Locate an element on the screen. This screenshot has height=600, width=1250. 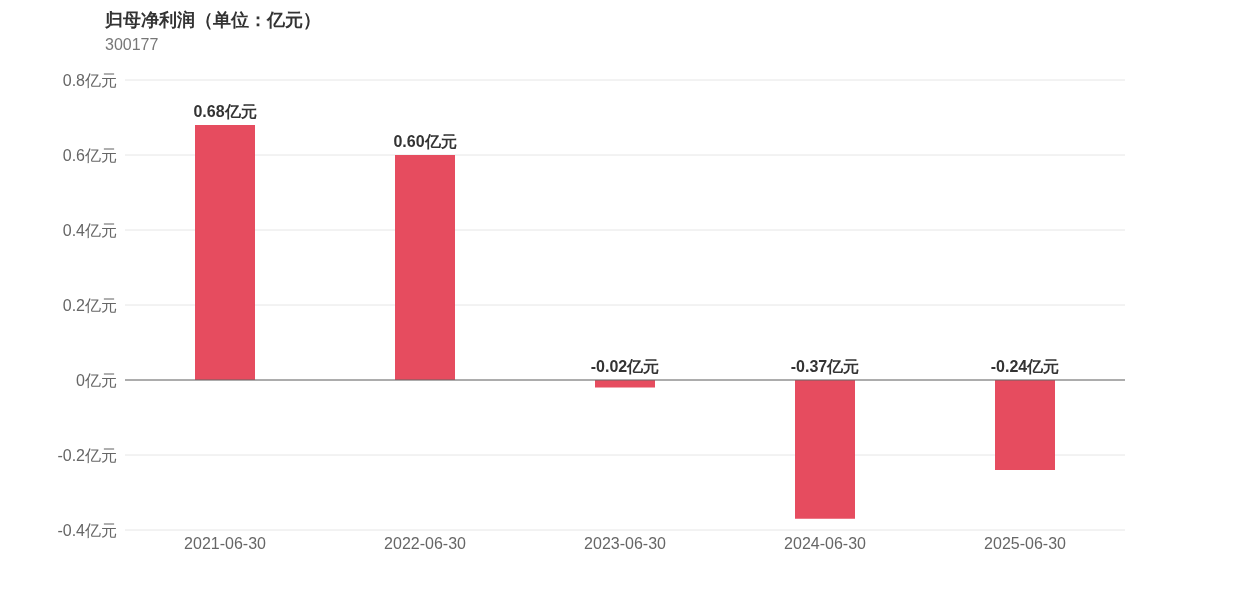
y-tick-label: -0.2亿元 is located at coordinates (87, 455).